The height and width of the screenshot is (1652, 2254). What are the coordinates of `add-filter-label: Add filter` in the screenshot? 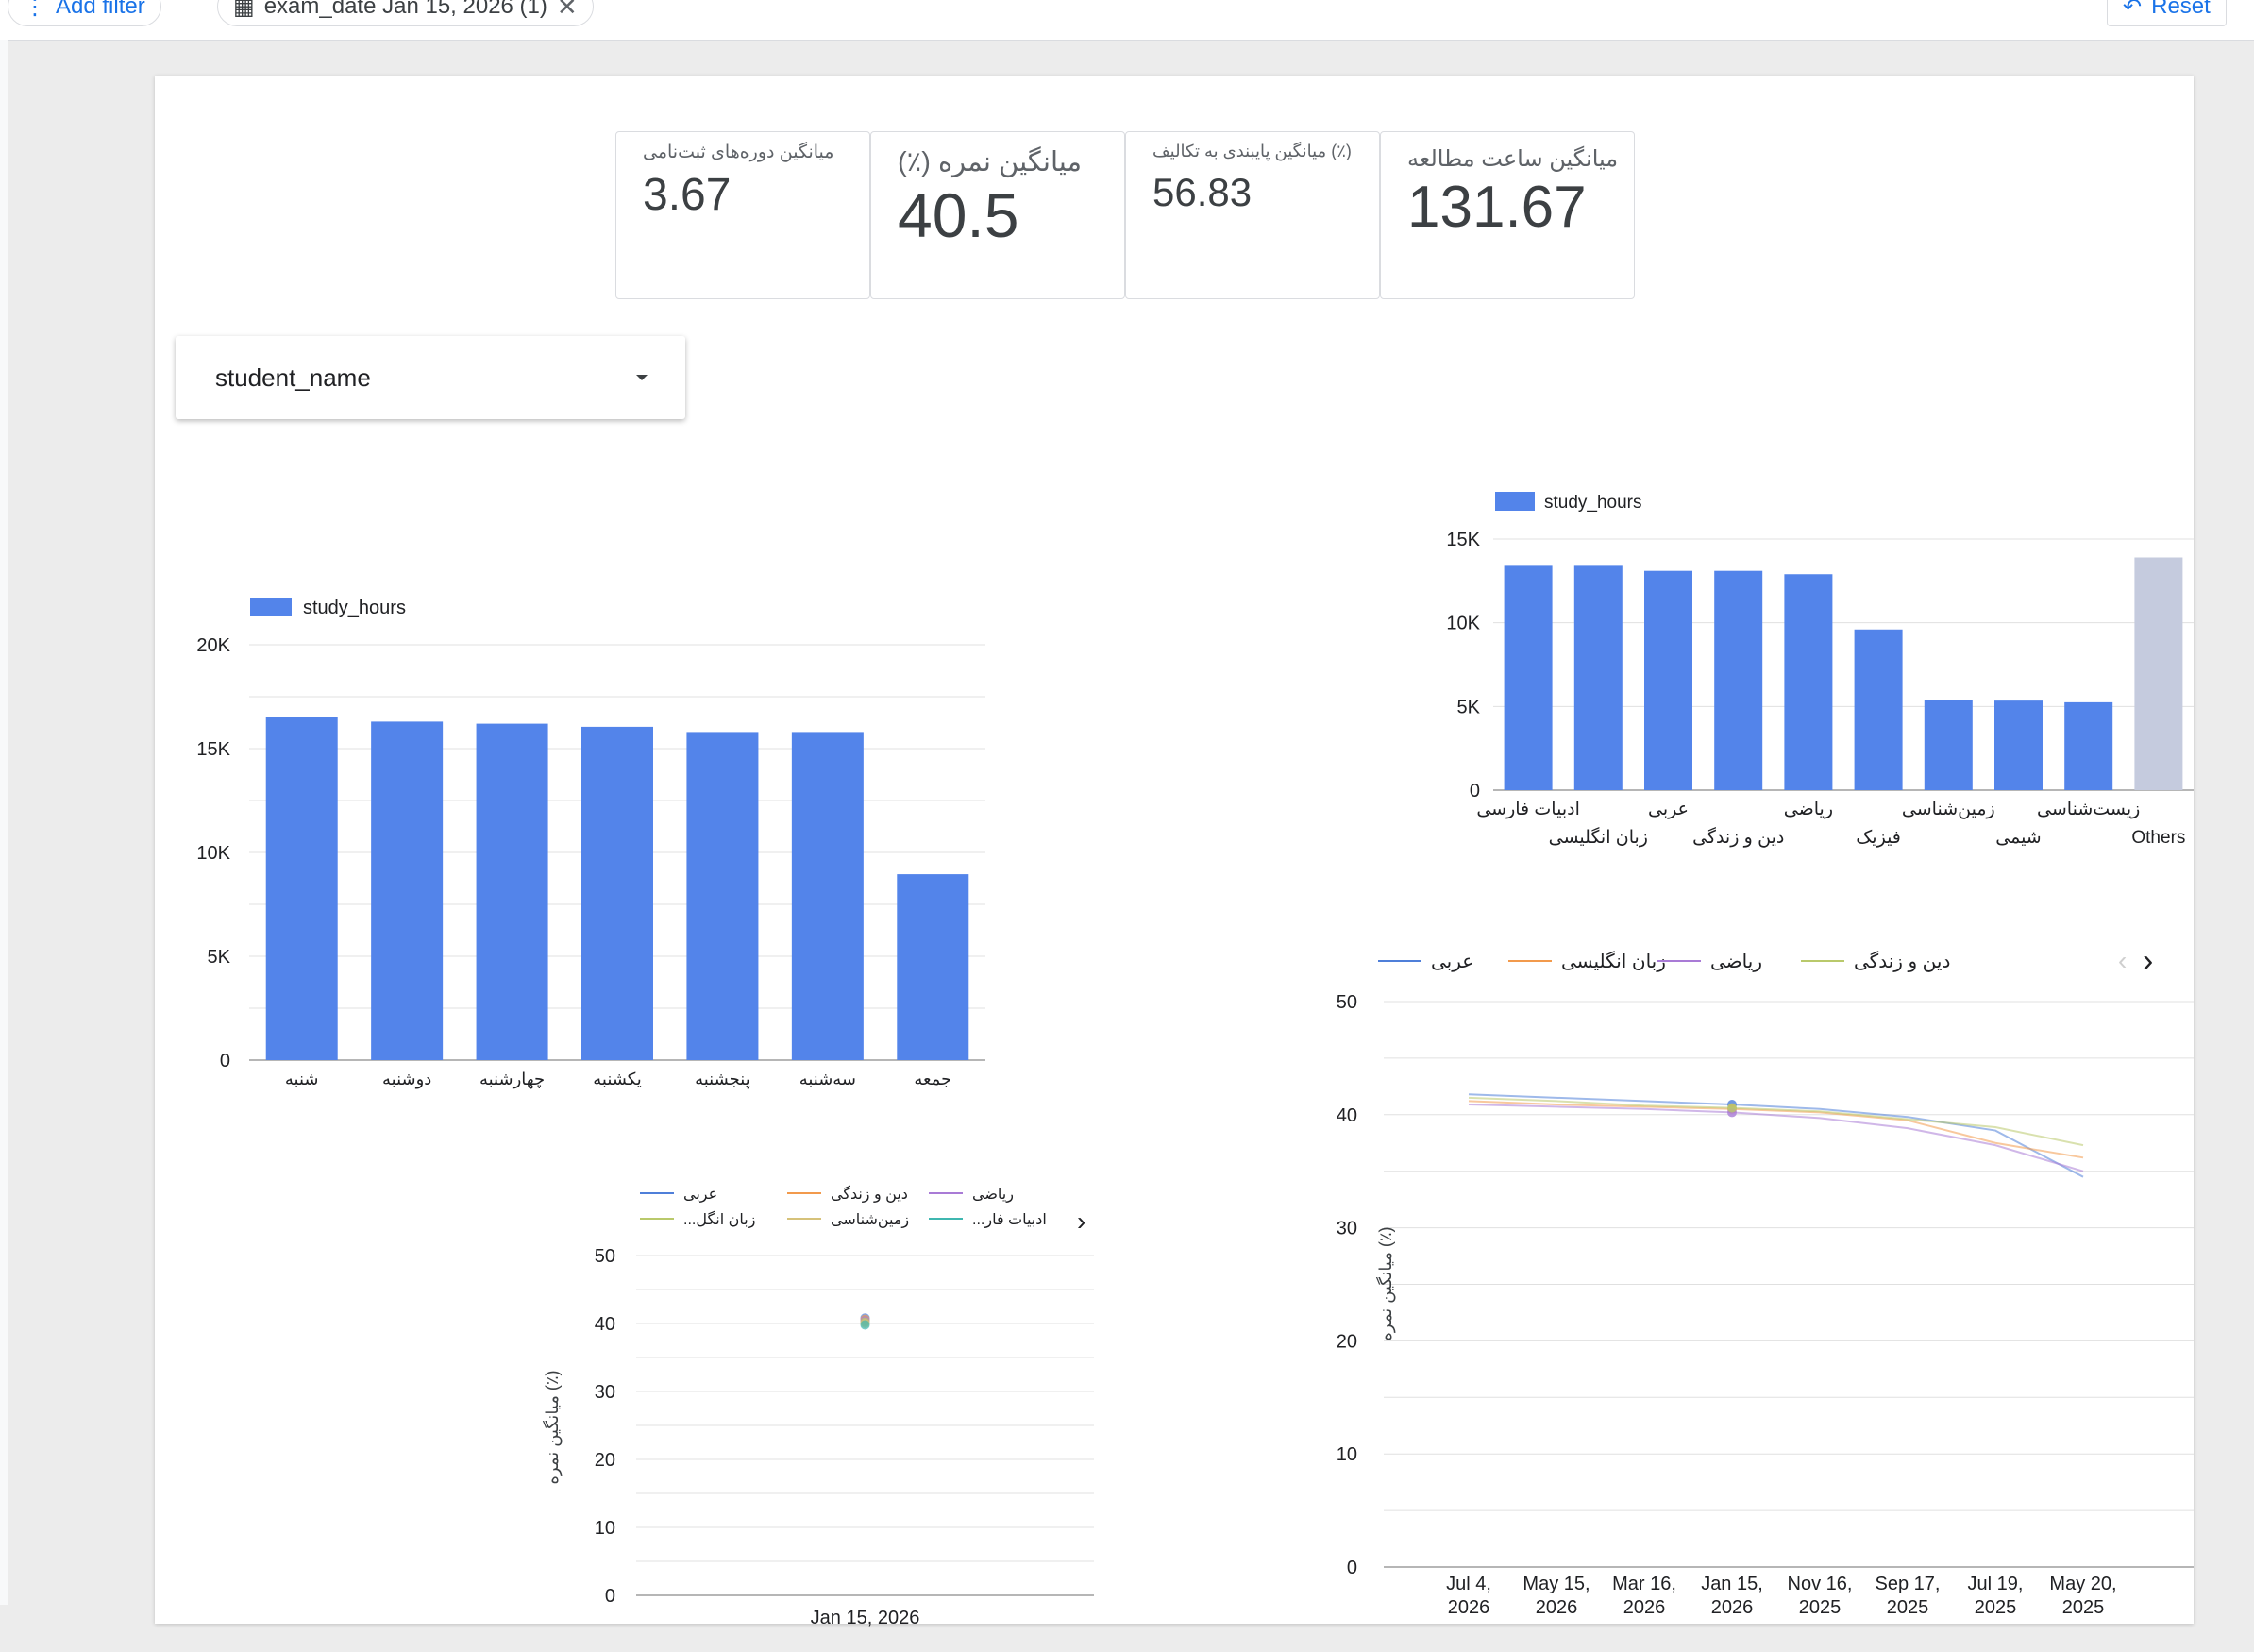 It's located at (100, 9).